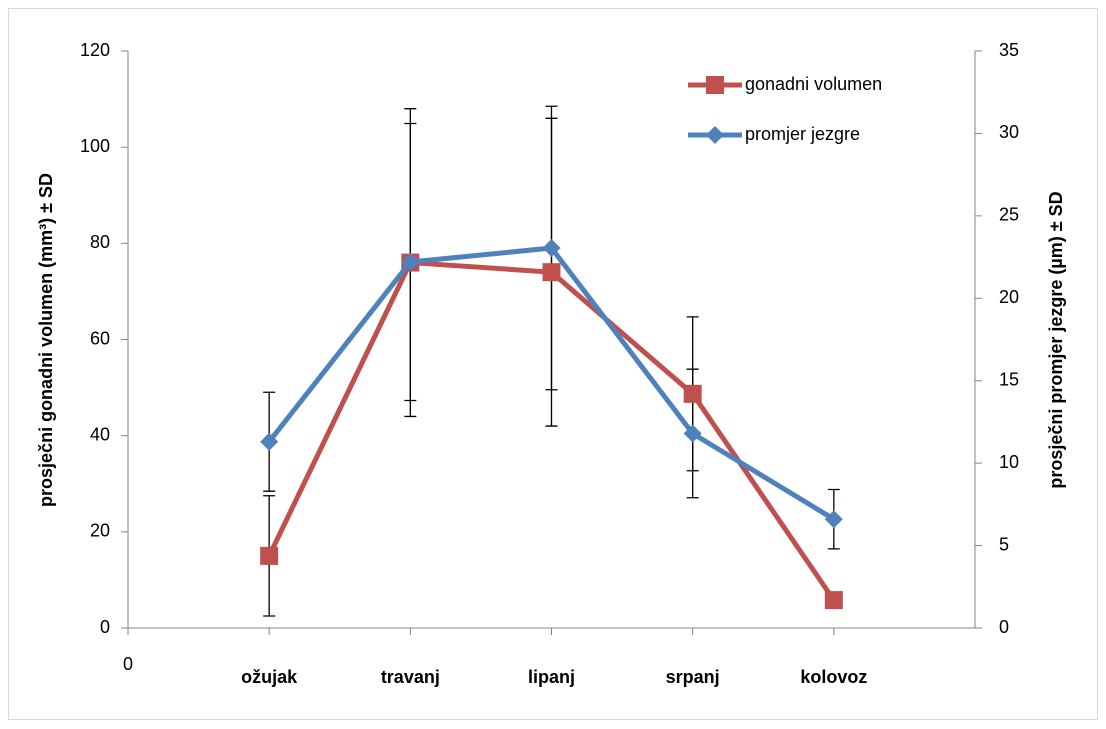 This screenshot has width=1106, height=729. I want to click on x-tick-label: ožujak, so click(269, 677).